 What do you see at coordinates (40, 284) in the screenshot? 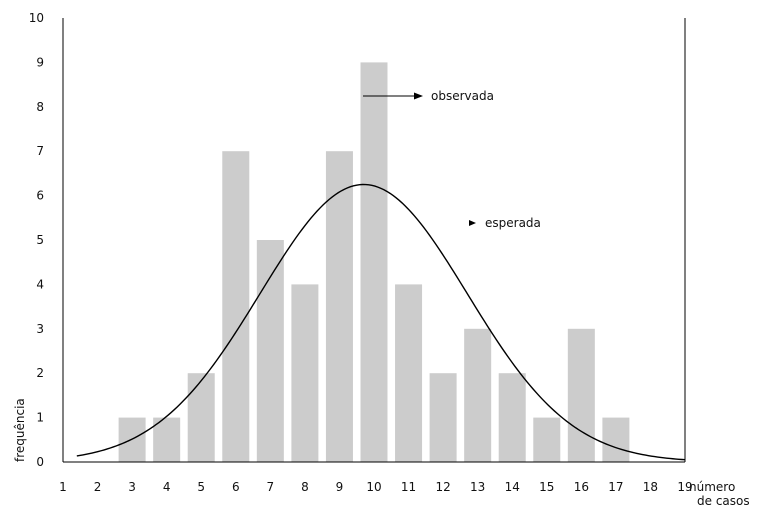
I see `y-tick-label-4: 4` at bounding box center [40, 284].